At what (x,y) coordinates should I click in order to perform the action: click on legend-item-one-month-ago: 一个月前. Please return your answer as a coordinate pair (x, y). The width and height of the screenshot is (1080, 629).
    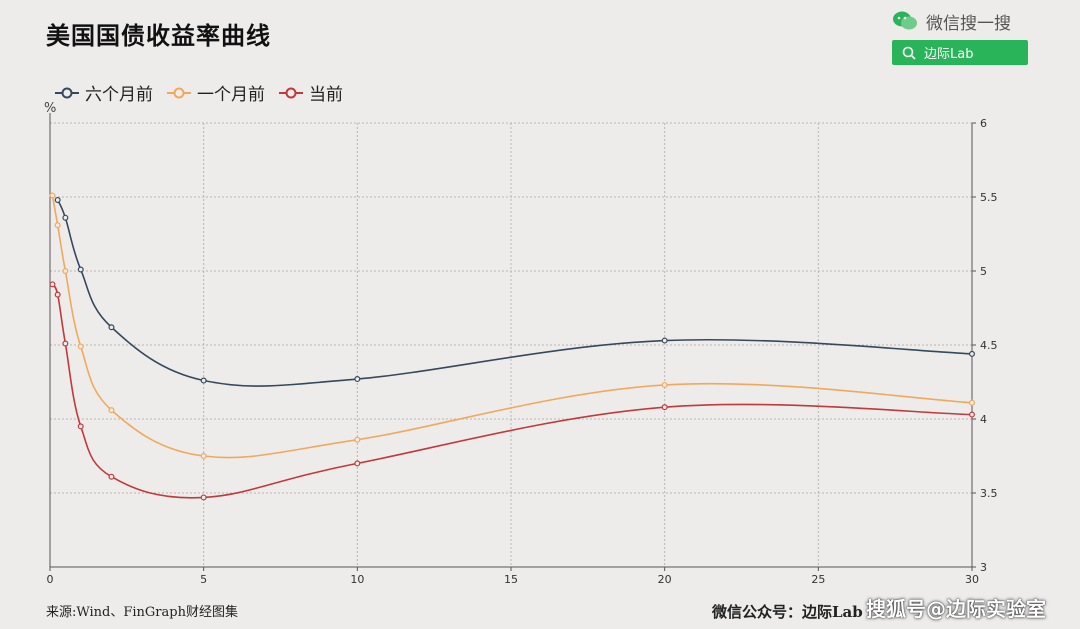
    Looking at the image, I should click on (216, 92).